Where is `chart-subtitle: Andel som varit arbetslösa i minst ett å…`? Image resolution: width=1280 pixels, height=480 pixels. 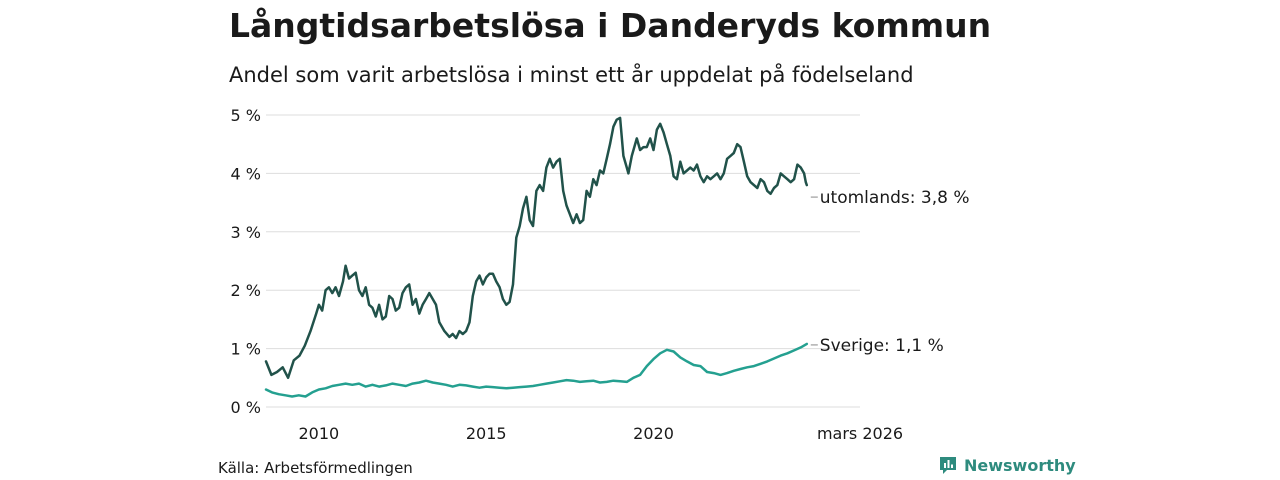
chart-subtitle: Andel som varit arbetslösa i minst ett å… is located at coordinates (571, 75).